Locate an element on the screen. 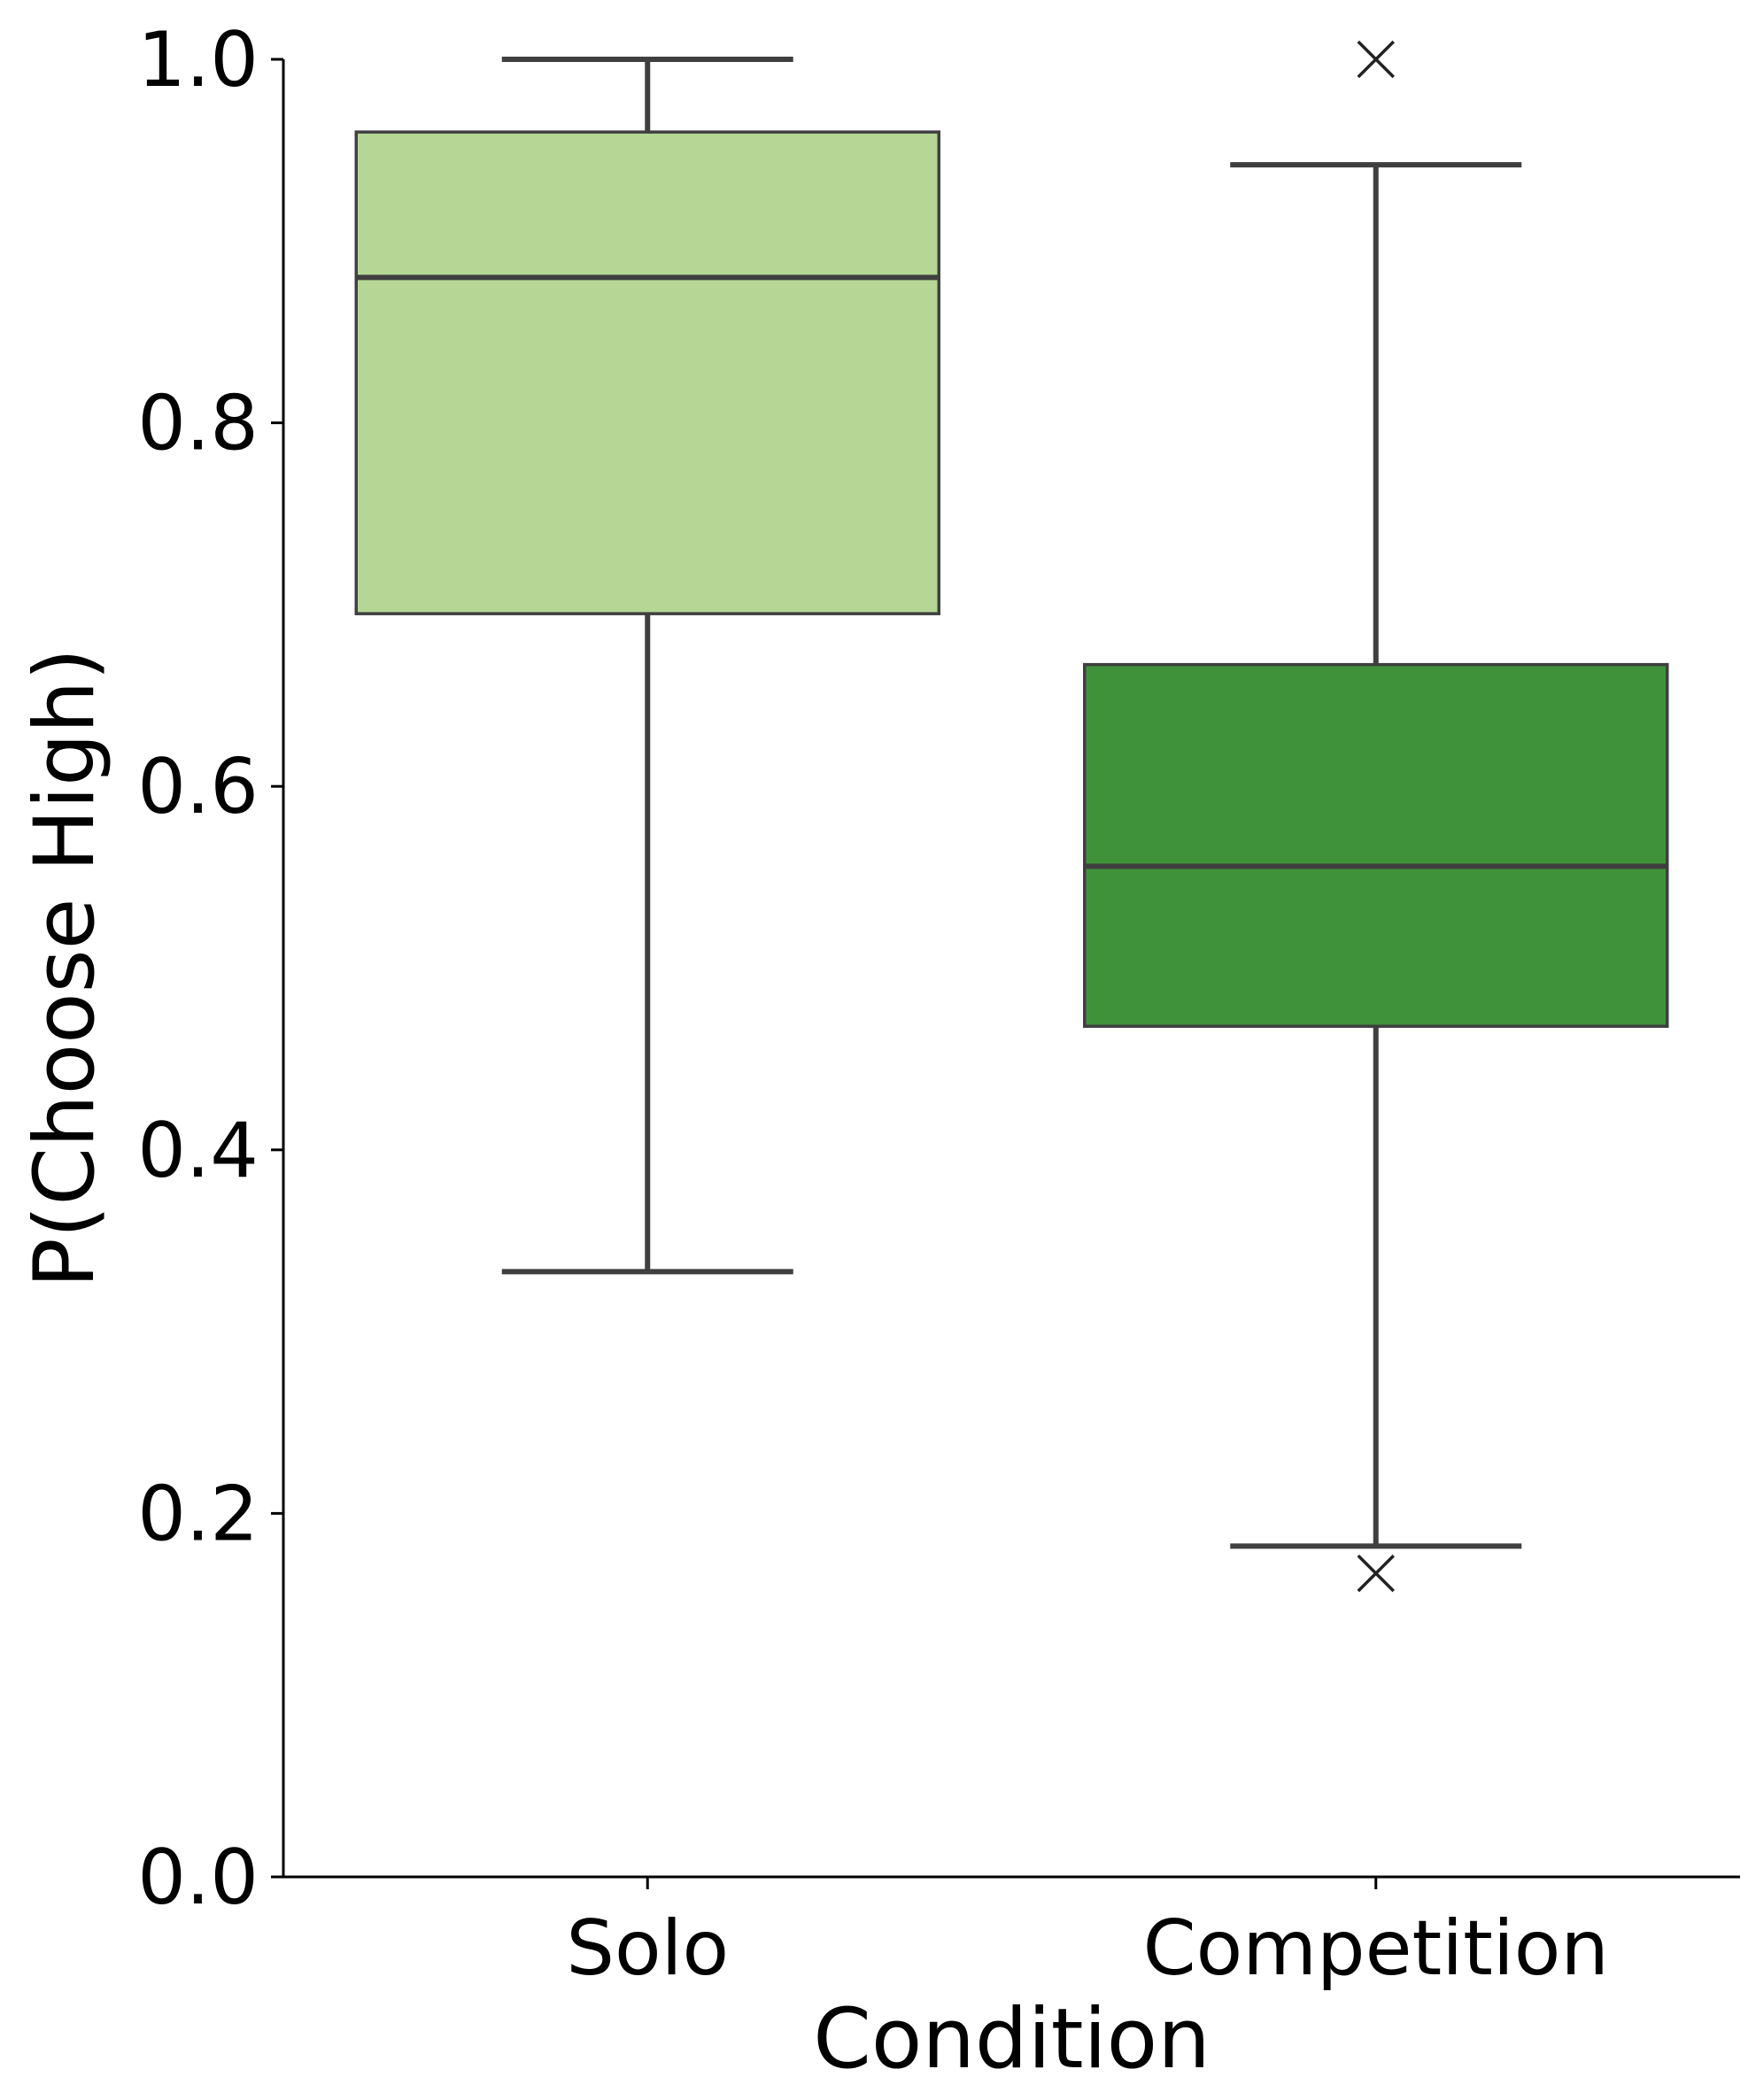  y-tick-label: 0.4 is located at coordinates (198, 1151).